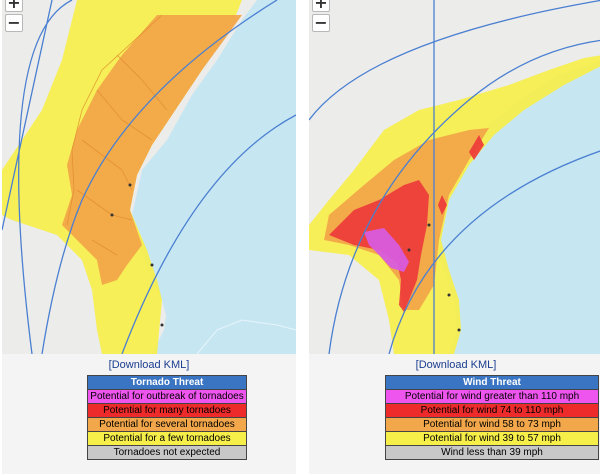 This screenshot has height=474, width=600. I want to click on legend-item: Potential for wind greater than 110 mph, so click(492, 396).